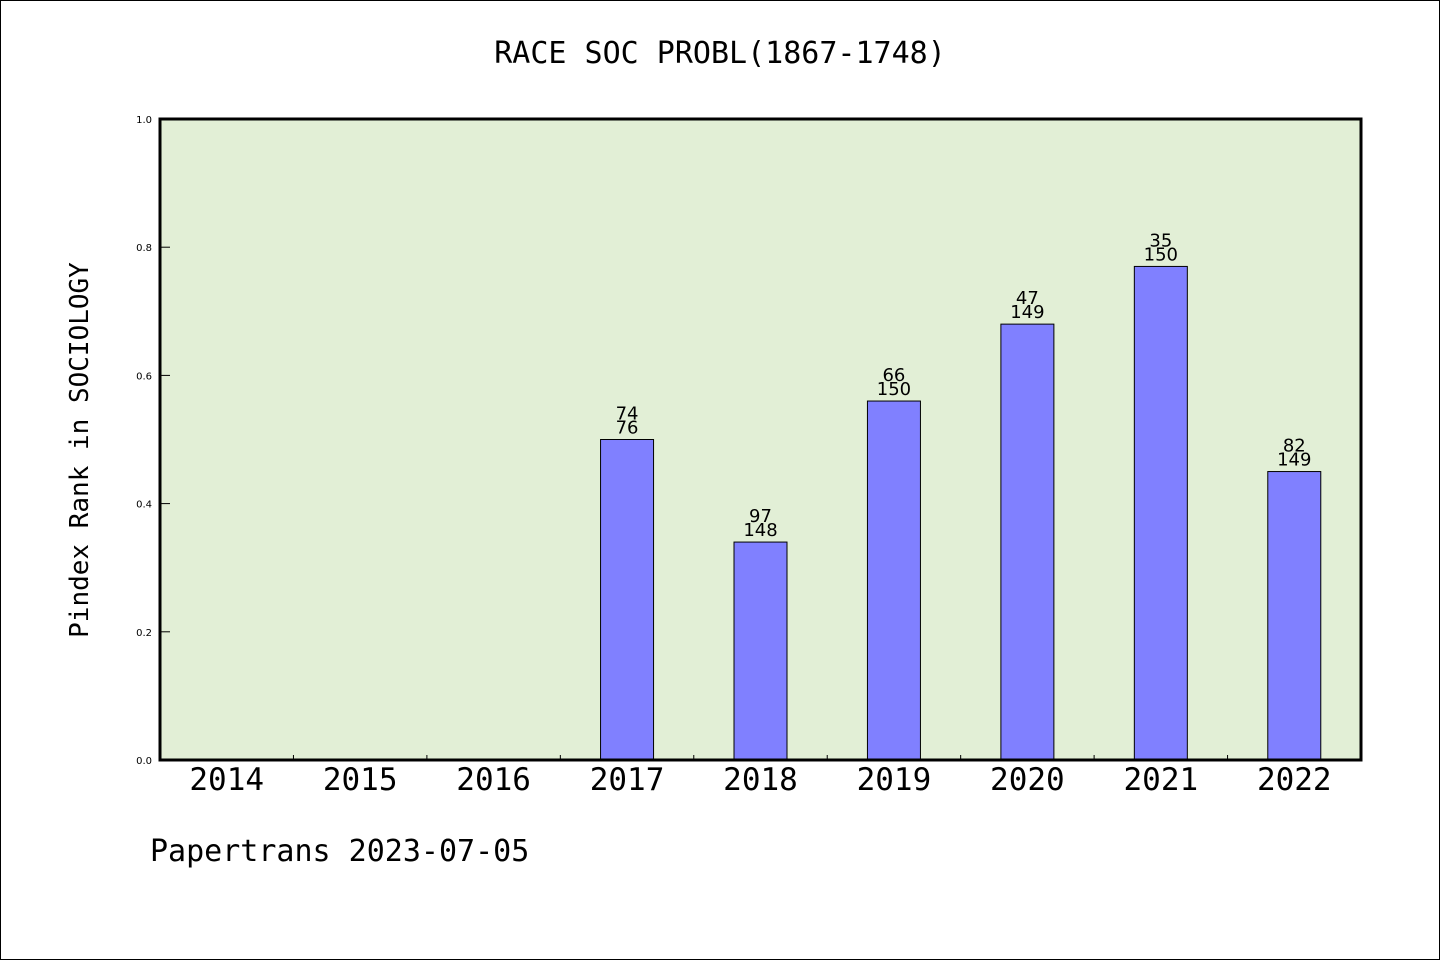 The height and width of the screenshot is (960, 1440). Describe the element at coordinates (144, 633) in the screenshot. I see `y-tick-label: 0.2` at that location.